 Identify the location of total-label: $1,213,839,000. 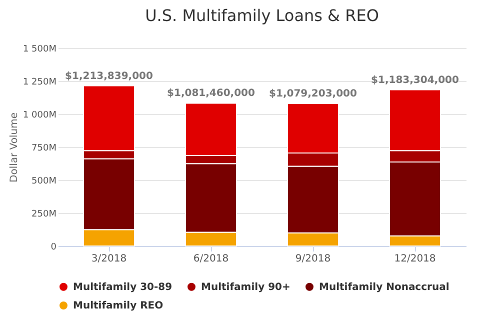
(109, 76).